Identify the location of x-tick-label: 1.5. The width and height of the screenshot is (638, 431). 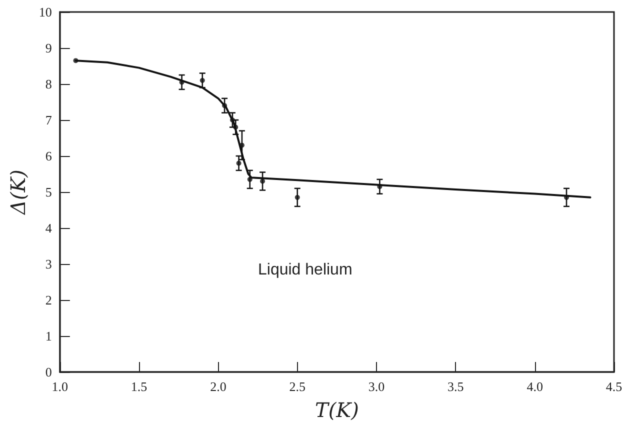
(139, 386).